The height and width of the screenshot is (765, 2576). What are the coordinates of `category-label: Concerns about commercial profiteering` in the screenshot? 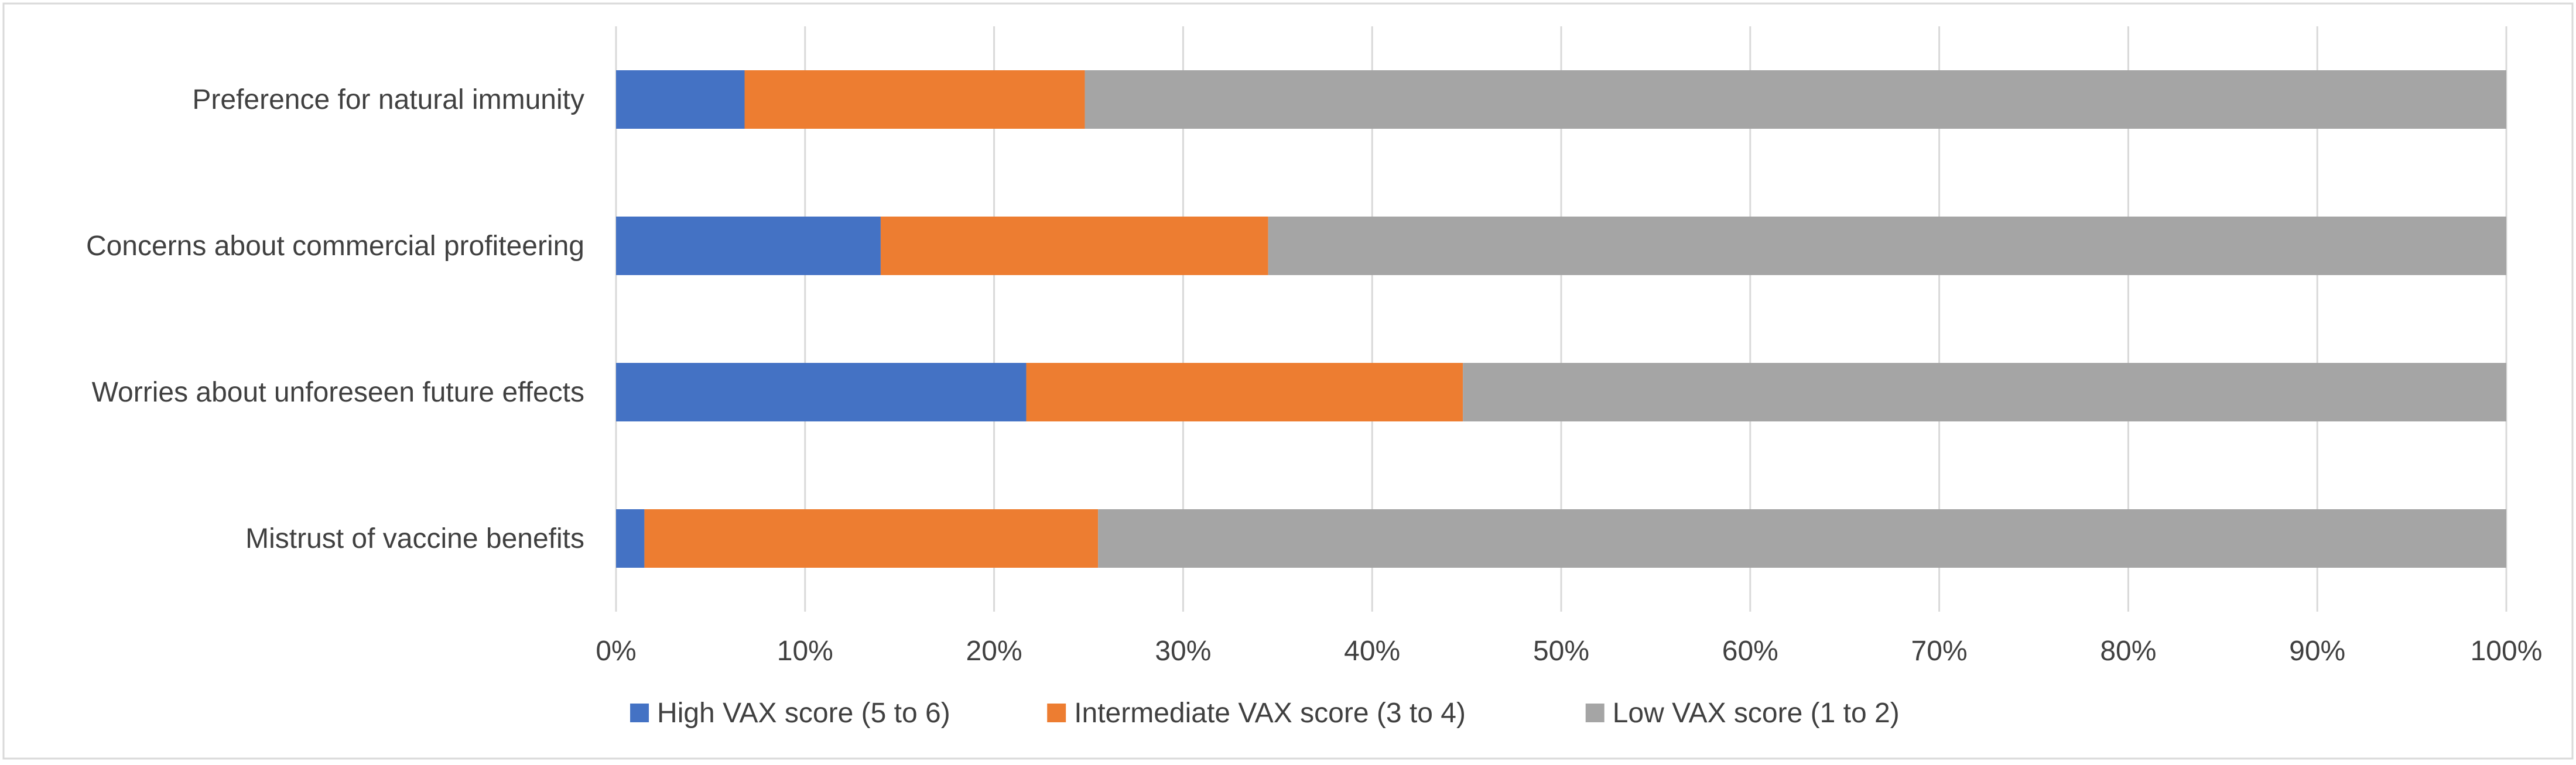 It's located at (335, 246).